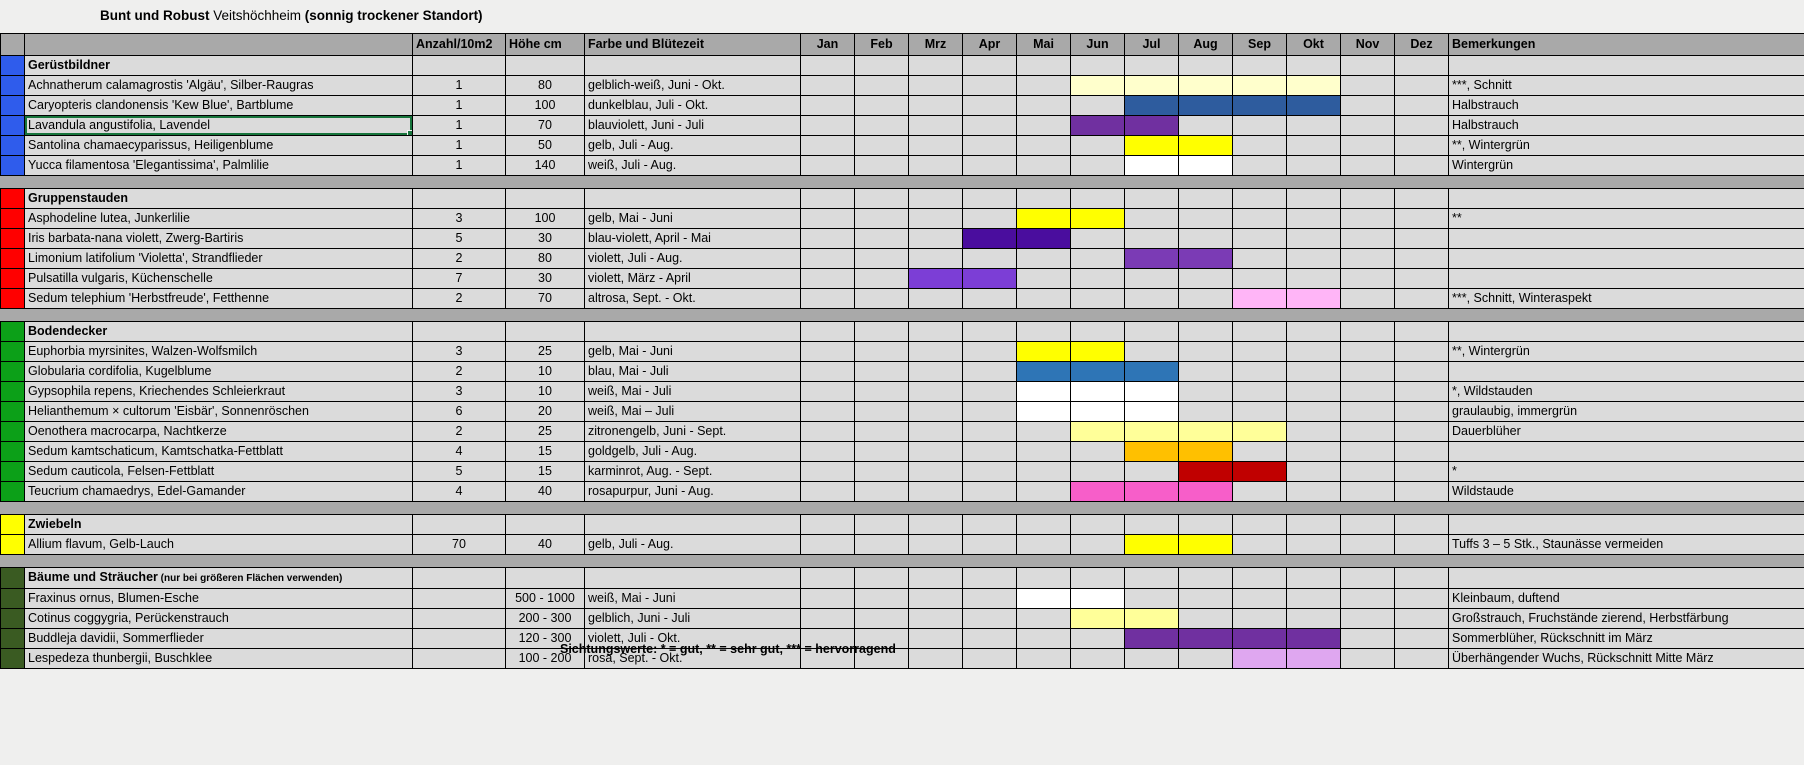  I want to click on plant-name-cell: Pulsatilla vulgaris, Küchenschelle, so click(218, 278).